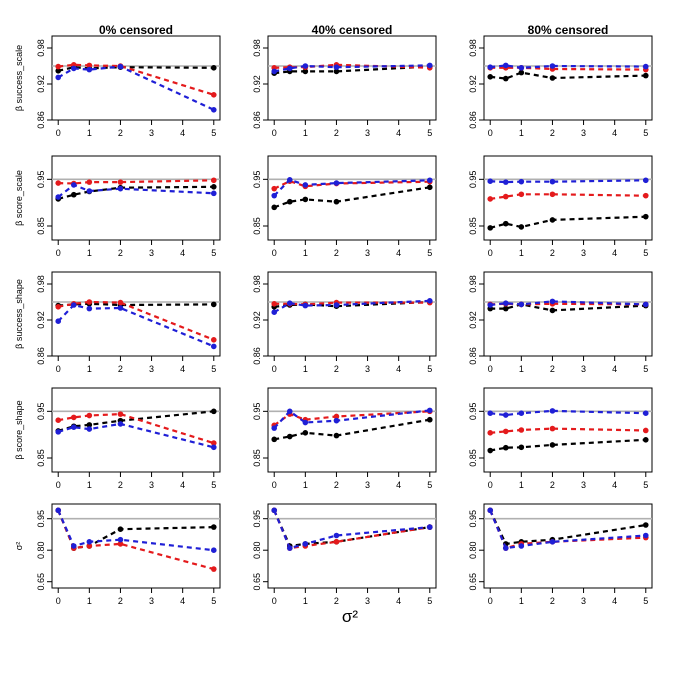 This screenshot has width=700, height=700. Describe the element at coordinates (257, 550) in the screenshot. I see `y-tick-label: 0.80` at that location.